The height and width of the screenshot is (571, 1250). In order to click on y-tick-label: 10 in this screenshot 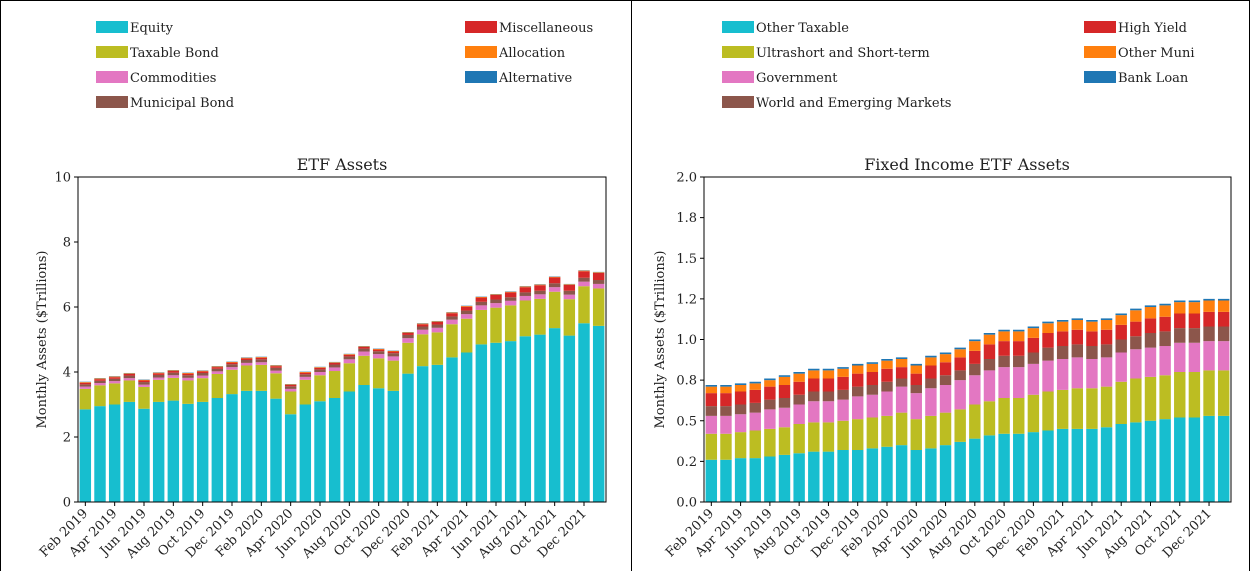, I will do `click(62, 178)`.